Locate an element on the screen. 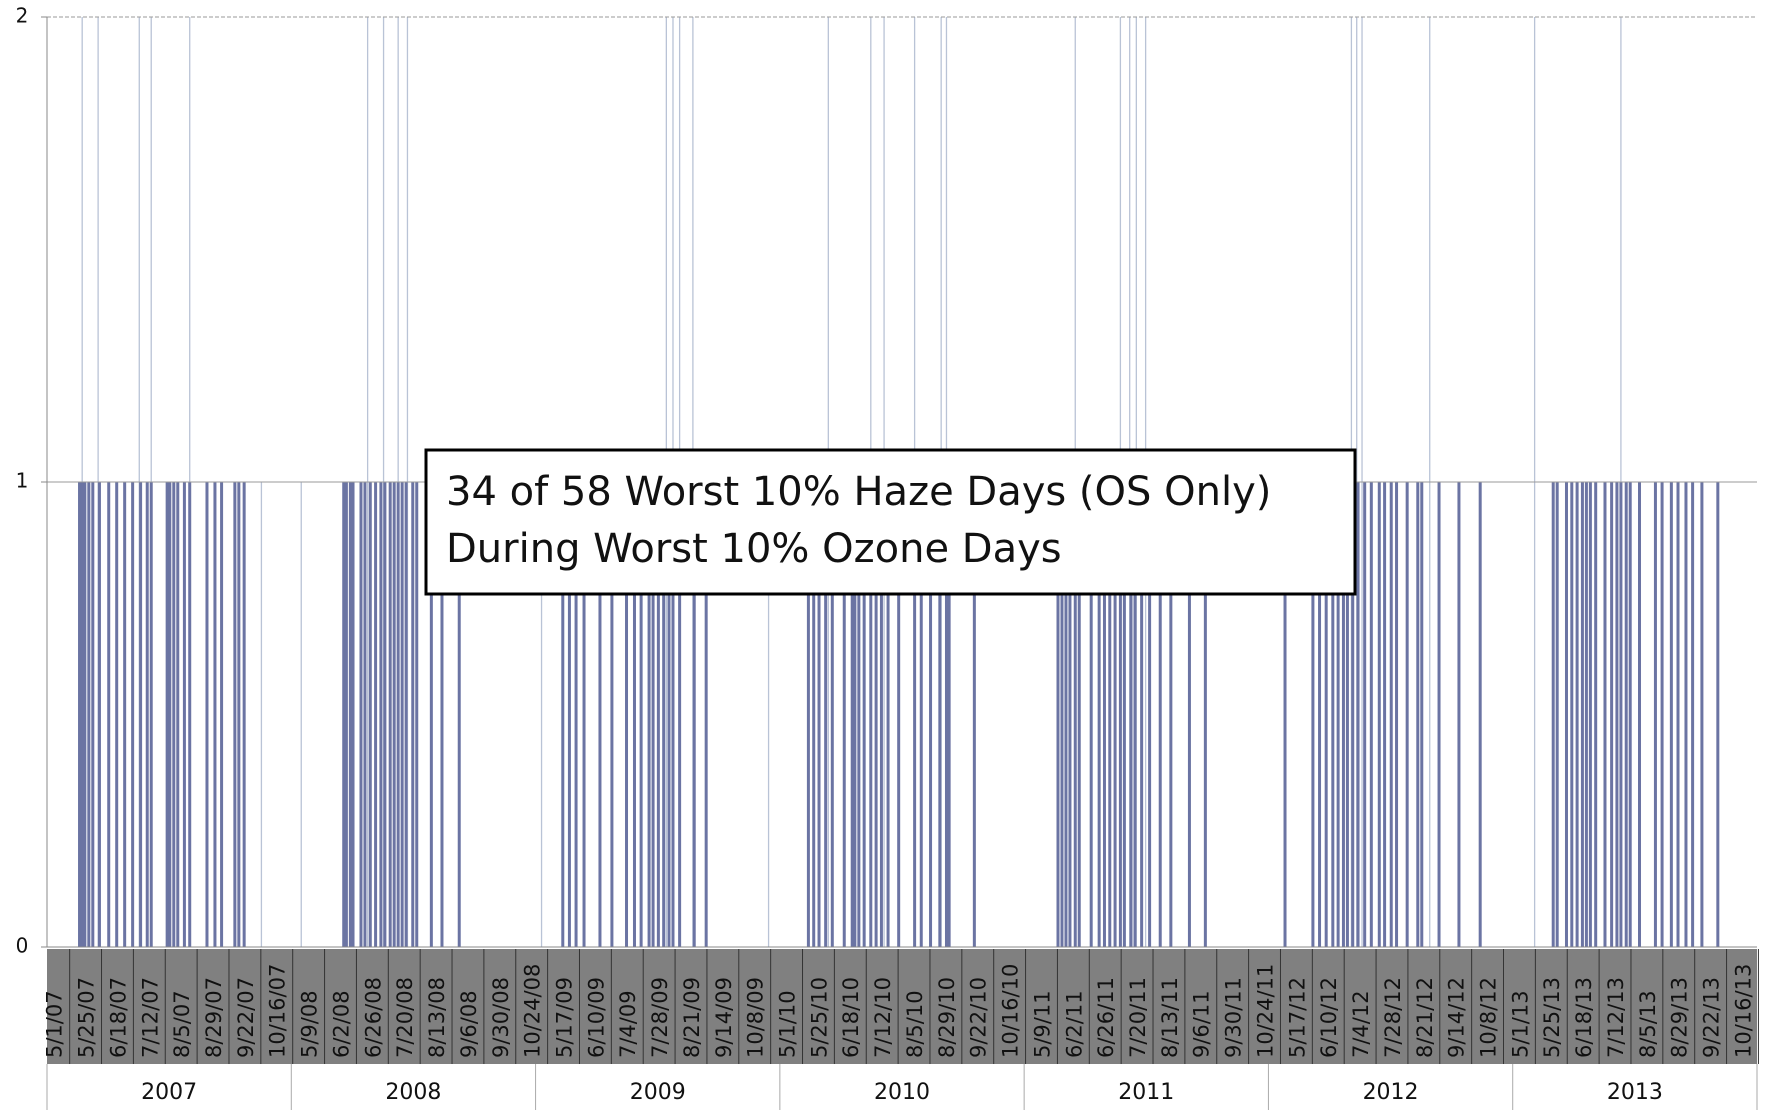 This screenshot has width=1765, height=1110. year-label: 2008 is located at coordinates (413, 1092).